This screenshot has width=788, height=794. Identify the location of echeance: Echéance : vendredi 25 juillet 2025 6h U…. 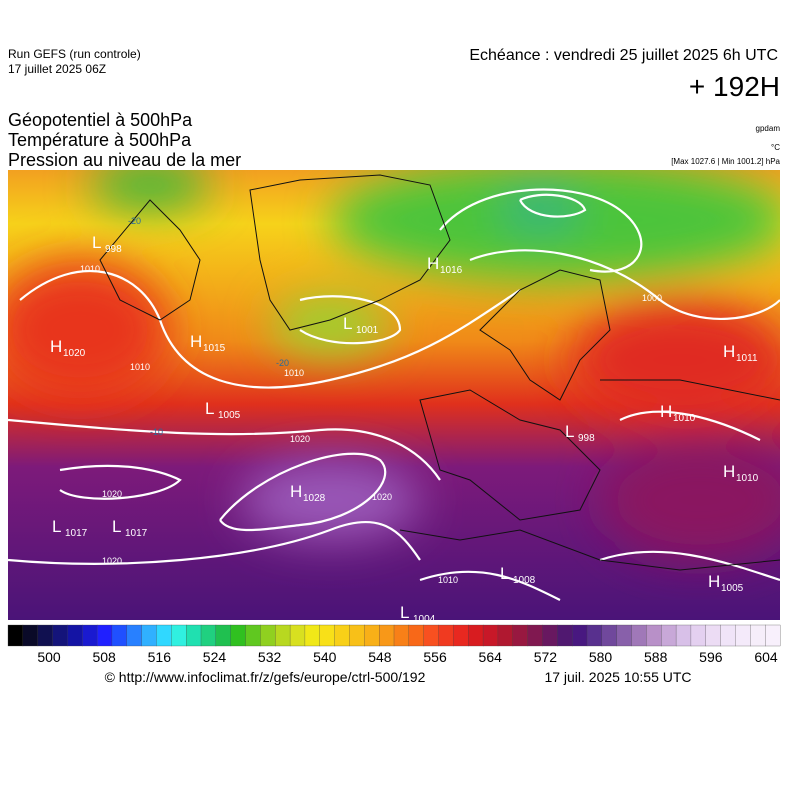
(623, 55).